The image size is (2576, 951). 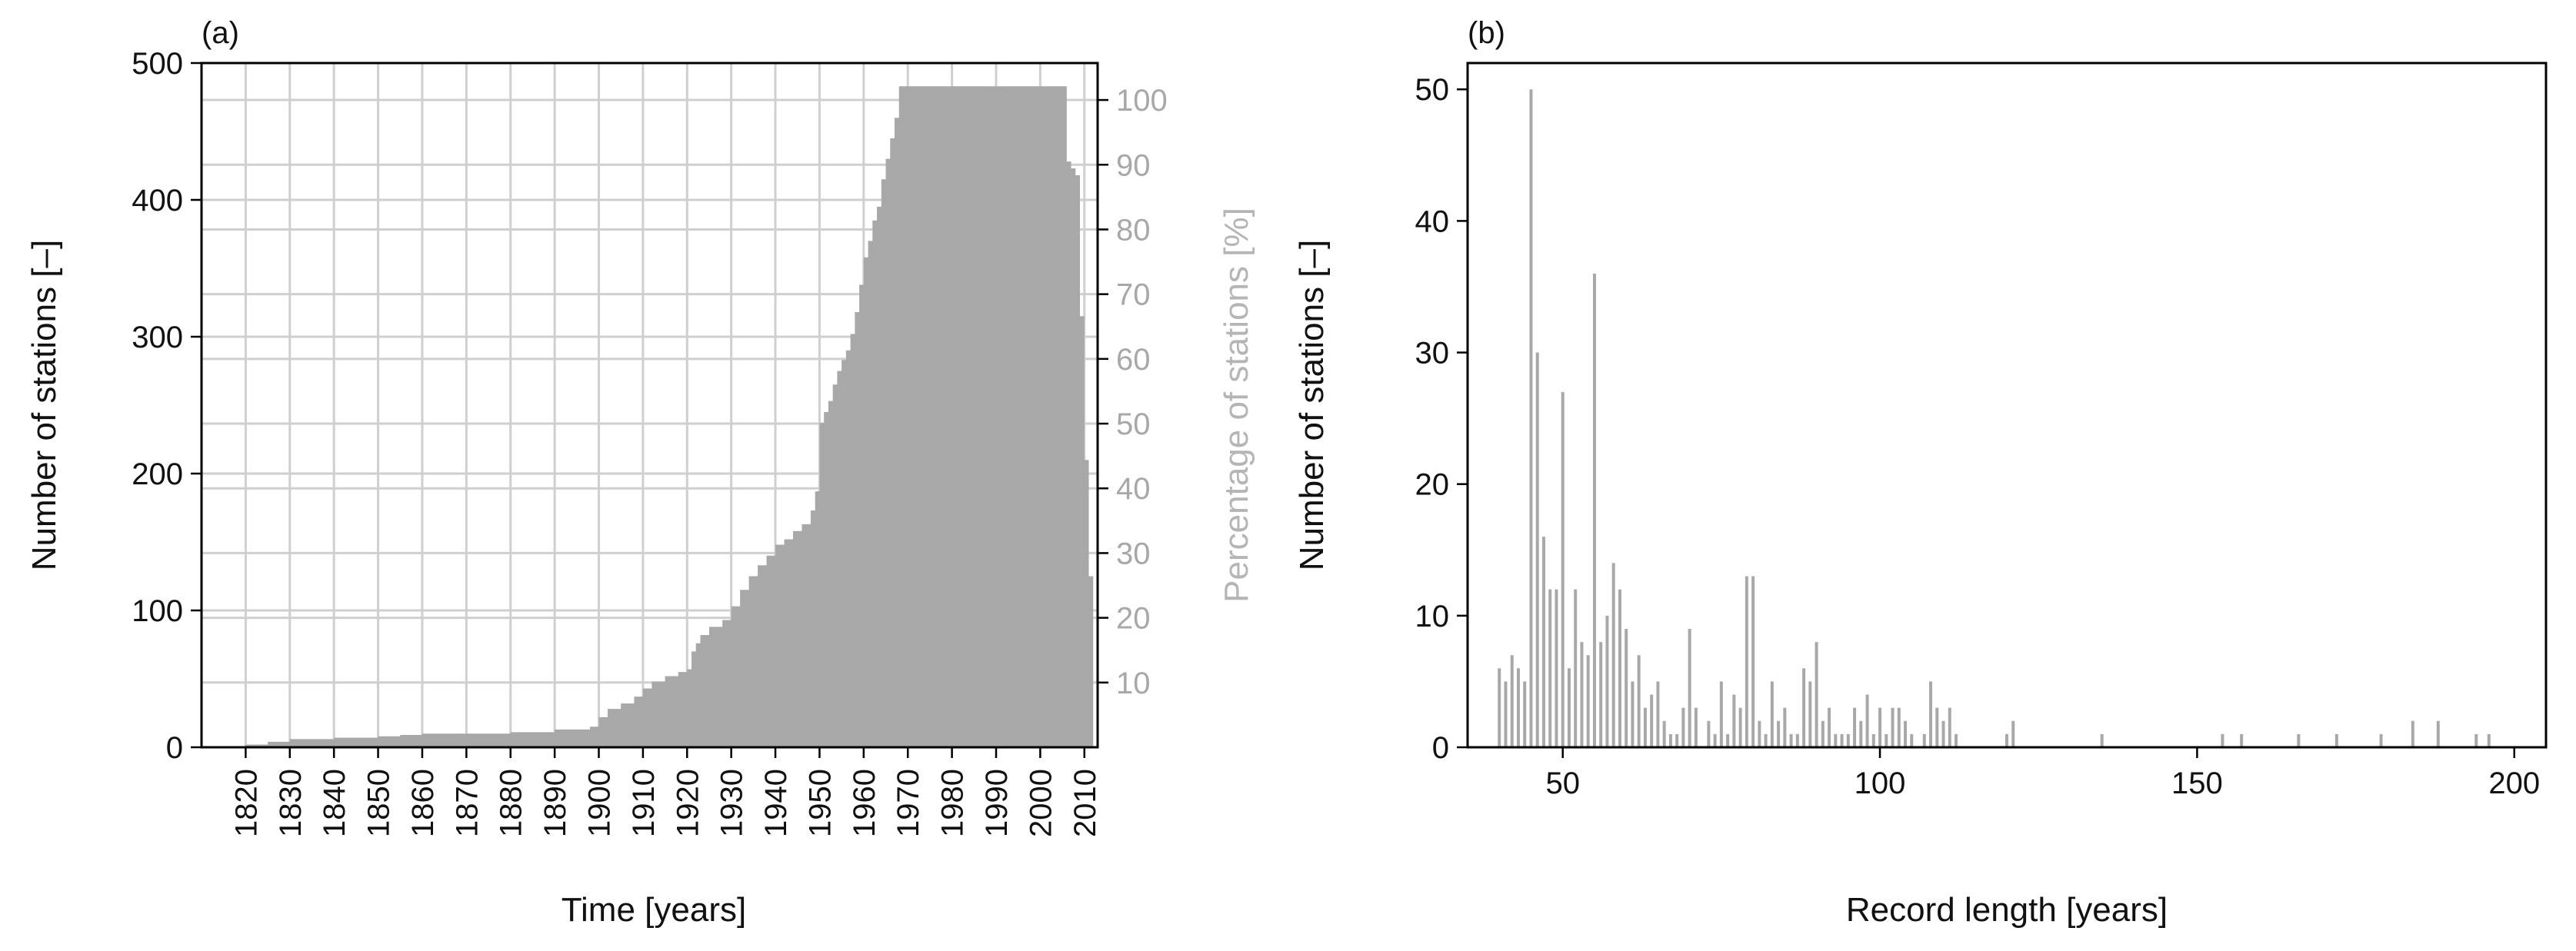 I want to click on panel-a-y-tick-label: 300, so click(x=157, y=337).